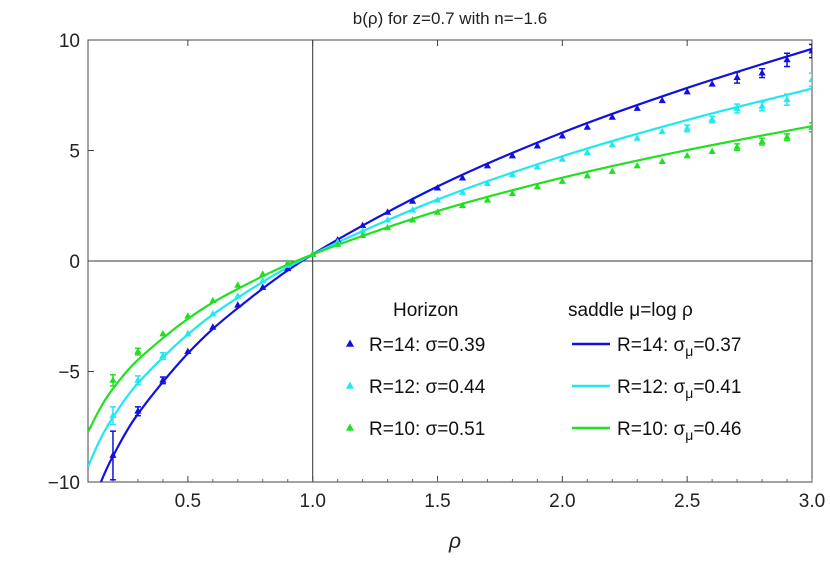 Image resolution: width=830 pixels, height=561 pixels. What do you see at coordinates (427, 387) in the screenshot?
I see `legend-label-points-1: R=12: σ=0.44` at bounding box center [427, 387].